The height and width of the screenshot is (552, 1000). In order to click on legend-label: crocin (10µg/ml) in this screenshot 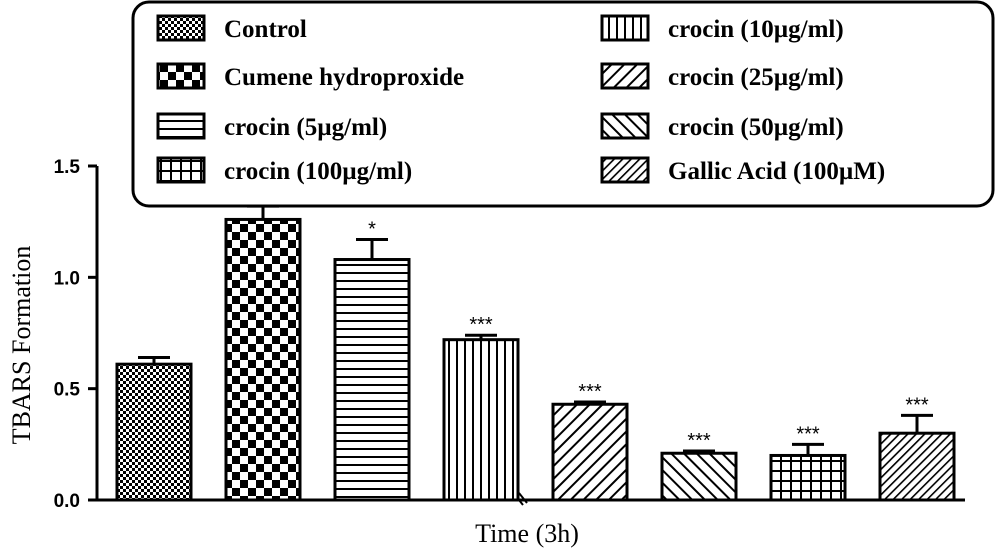, I will do `click(756, 29)`.